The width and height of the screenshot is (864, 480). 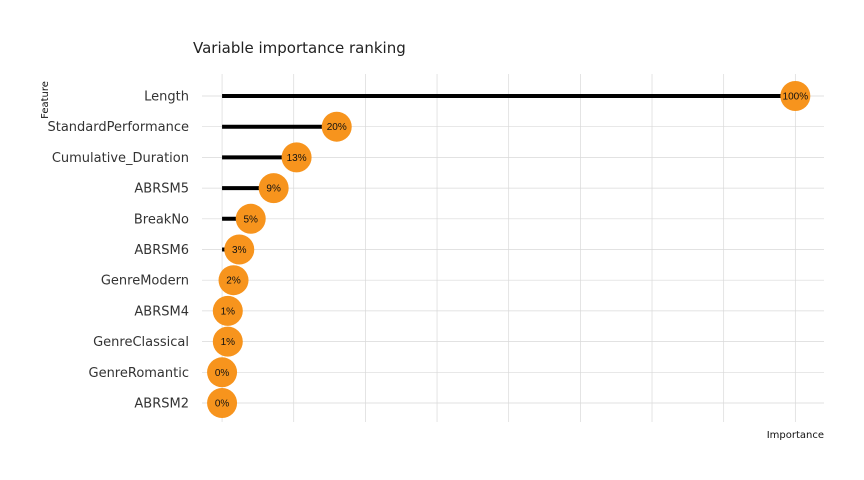 I want to click on point-label: 20%, so click(x=337, y=127).